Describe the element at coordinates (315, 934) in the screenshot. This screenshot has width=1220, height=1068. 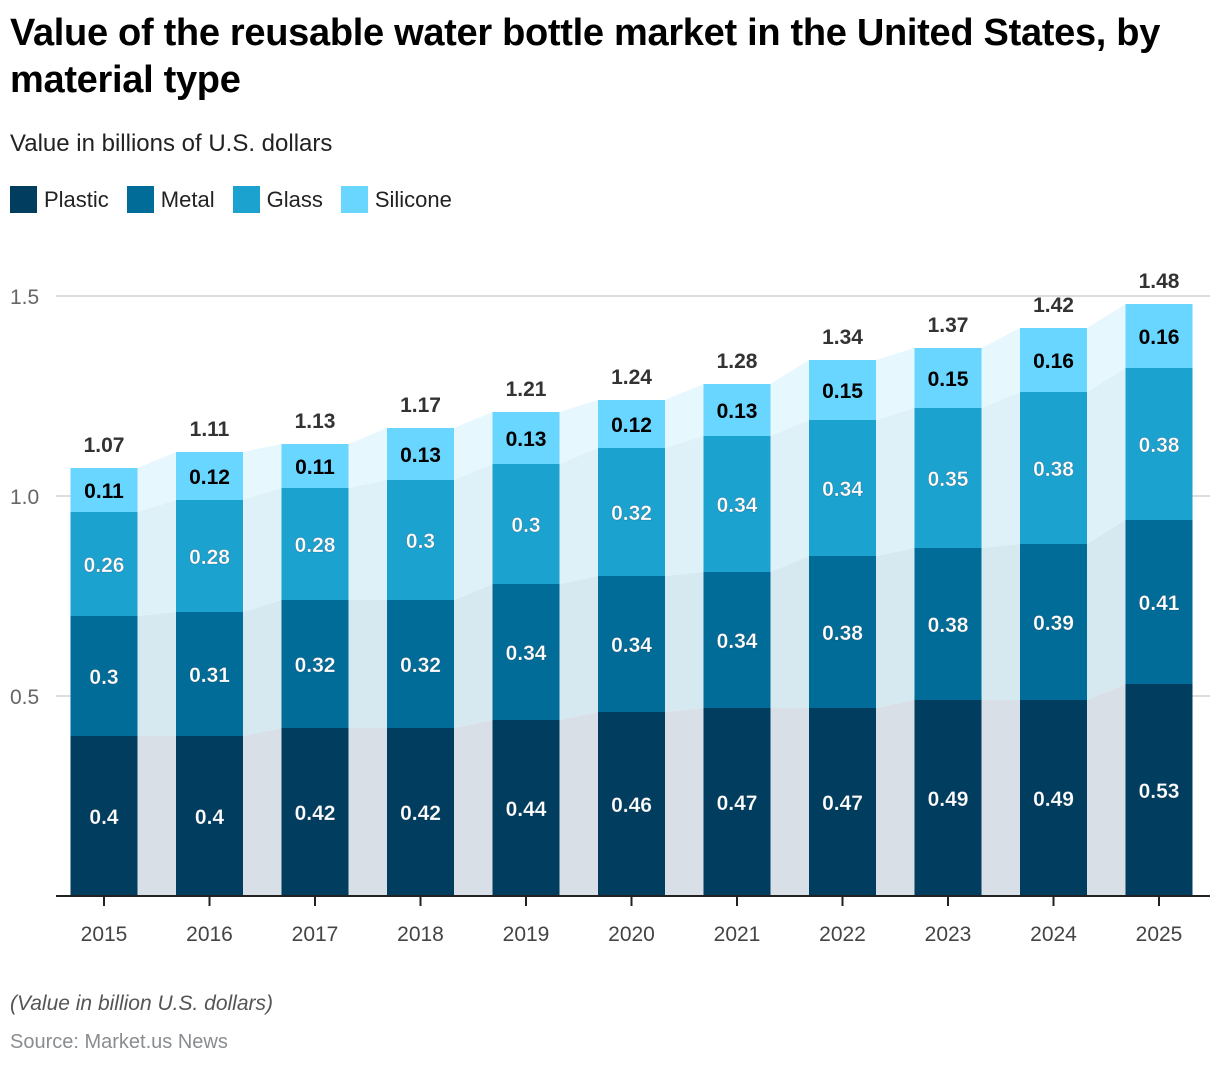
I see `x-tick-label: 2017` at that location.